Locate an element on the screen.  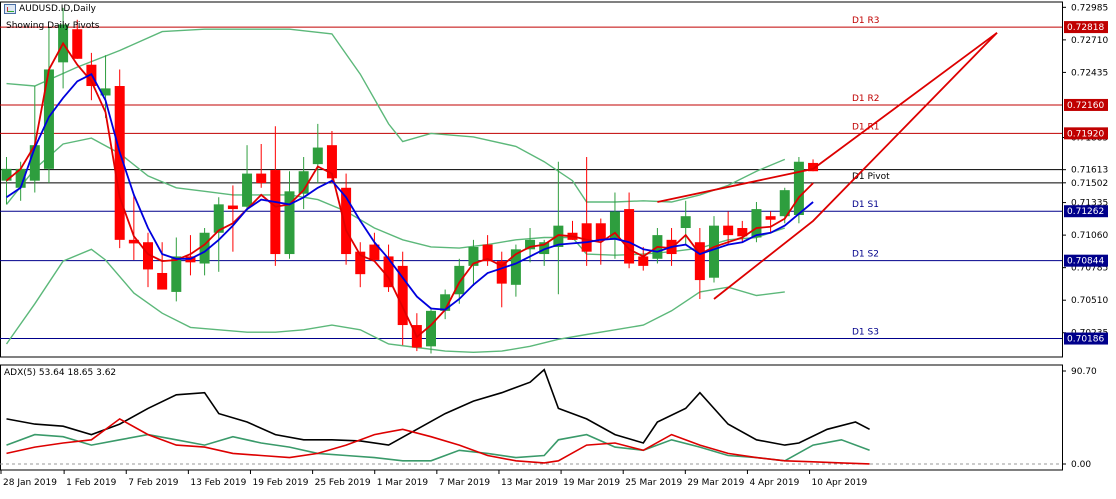
price-label-value: 0.70844 is located at coordinates (1085, 262).